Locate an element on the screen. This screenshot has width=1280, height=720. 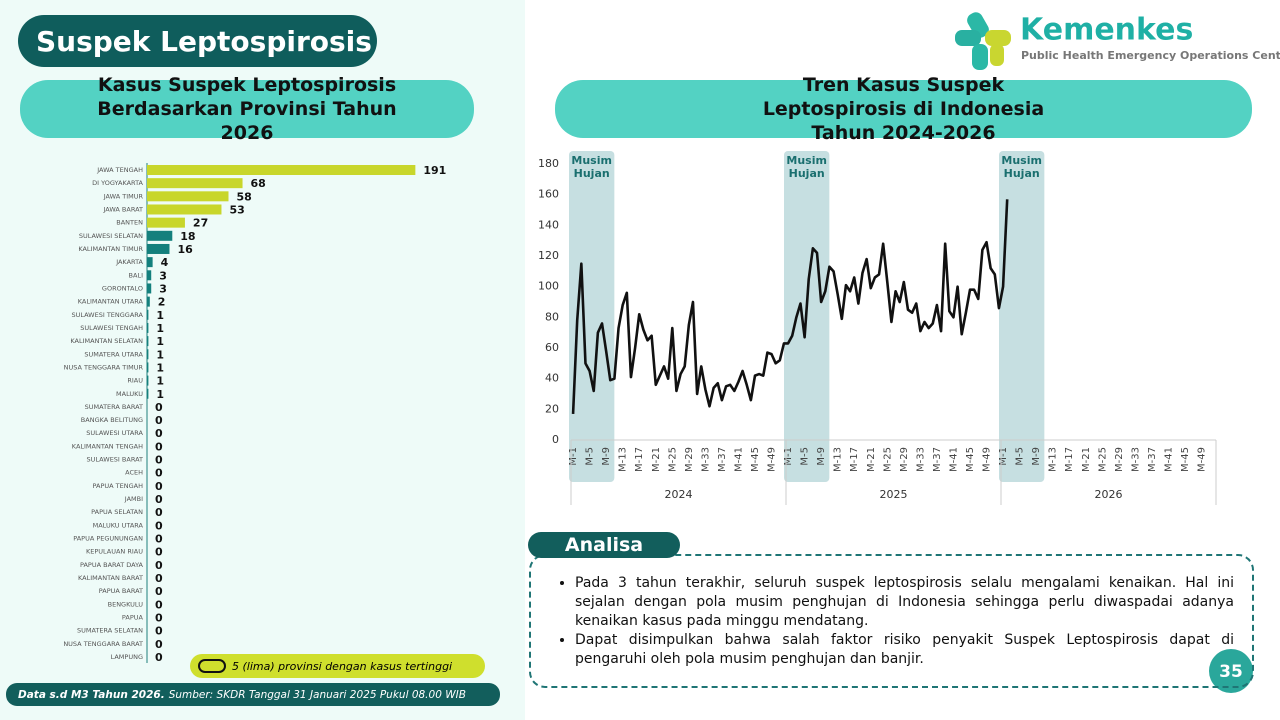
value-label: 27 is located at coordinates (200, 223).